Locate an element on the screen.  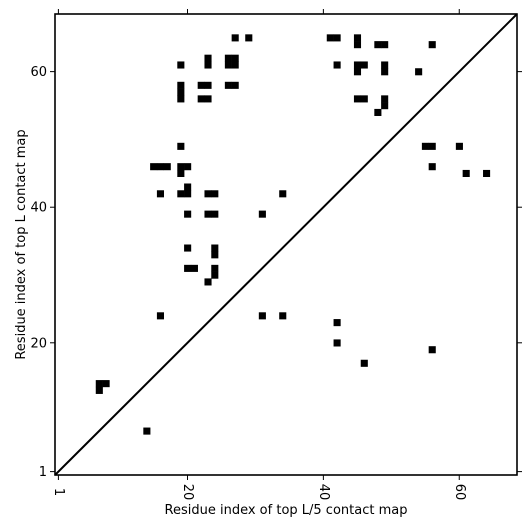
x-tick-label: 1 is located at coordinates (58, 492).